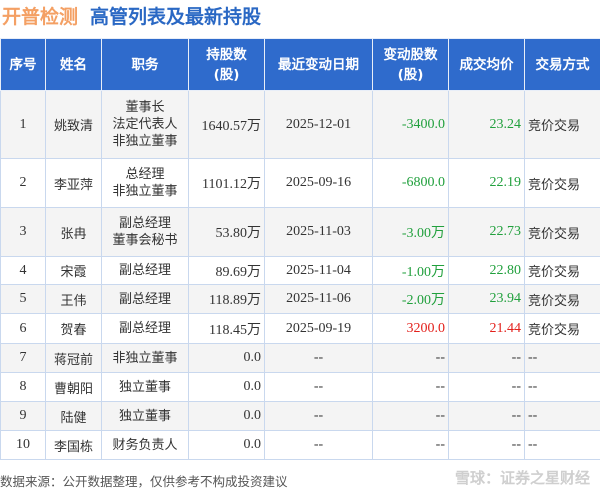 Image resolution: width=600 pixels, height=490 pixels. What do you see at coordinates (145, 64) in the screenshot?
I see `column-header: 职务` at bounding box center [145, 64].